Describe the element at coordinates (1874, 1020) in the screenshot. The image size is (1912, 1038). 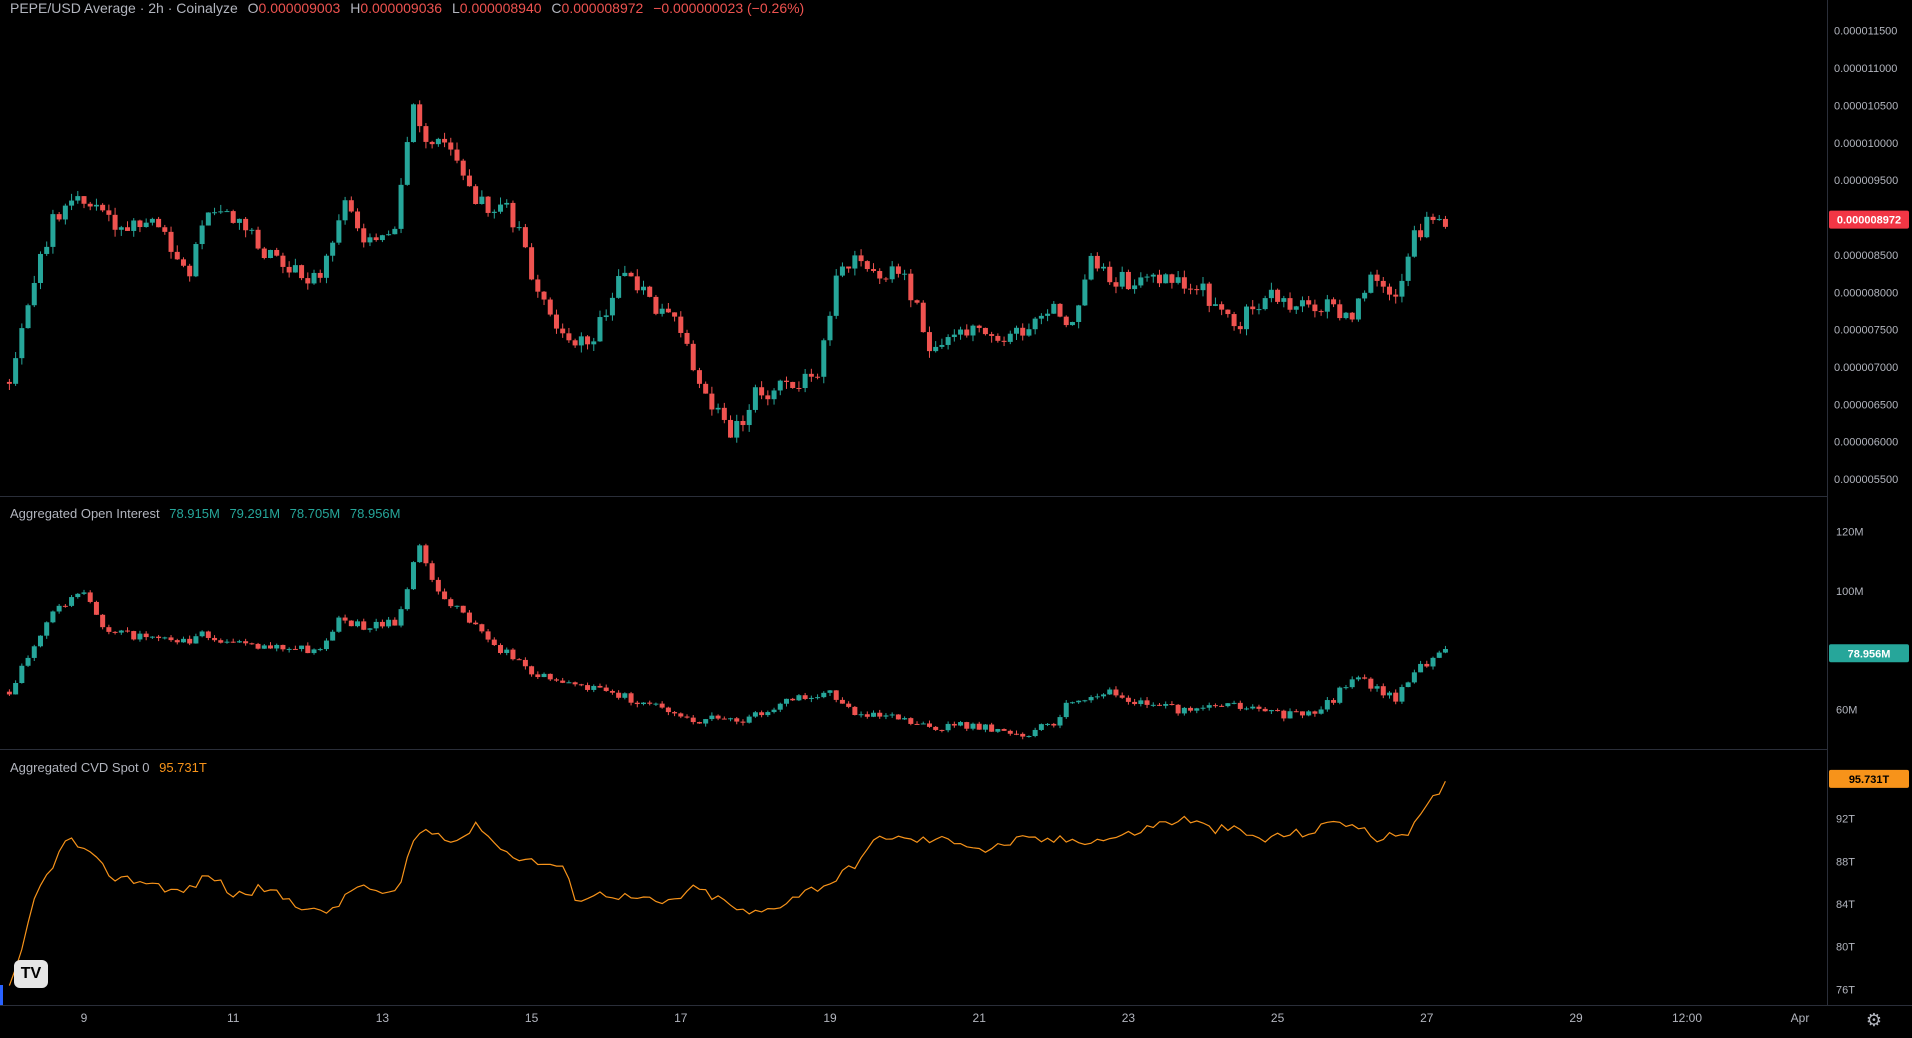
I see `settings-gear-icon: ⚙` at that location.